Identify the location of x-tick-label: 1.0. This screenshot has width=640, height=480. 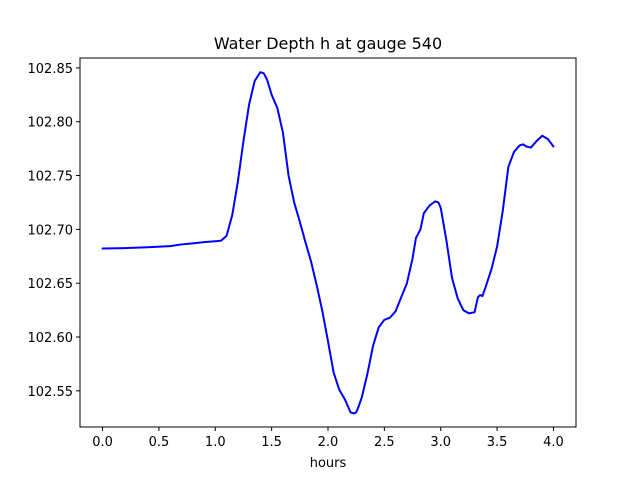
(215, 442).